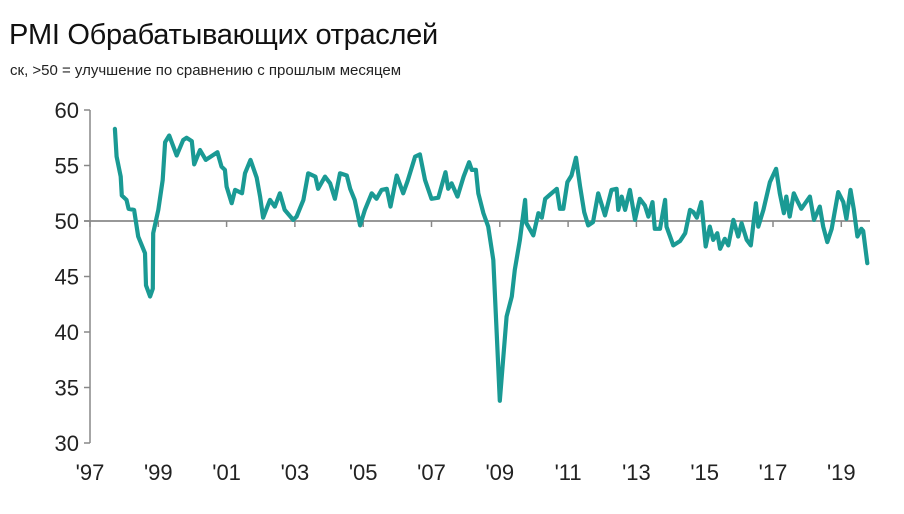  I want to click on x-tick-label: '13, so click(636, 472).